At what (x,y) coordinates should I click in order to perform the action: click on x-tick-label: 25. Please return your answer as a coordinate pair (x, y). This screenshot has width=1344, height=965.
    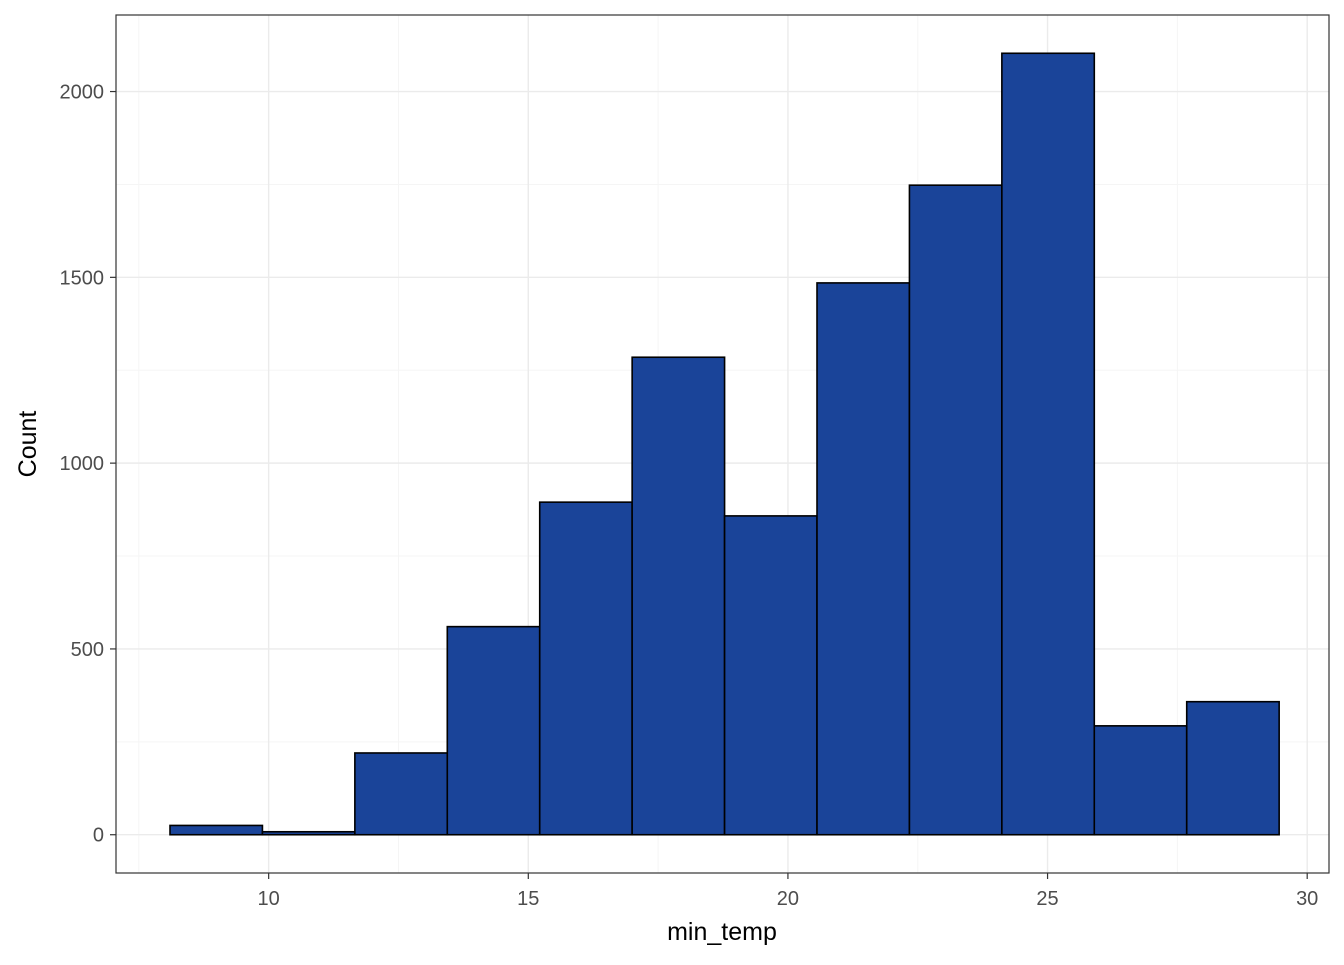
    Looking at the image, I should click on (1047, 899).